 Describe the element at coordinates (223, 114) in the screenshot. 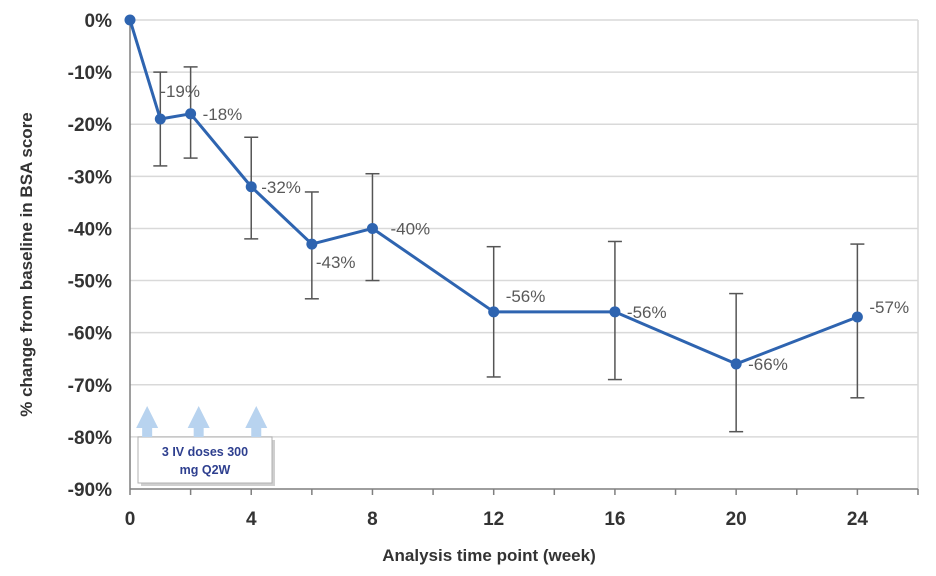

I see `data-label: -18%` at that location.